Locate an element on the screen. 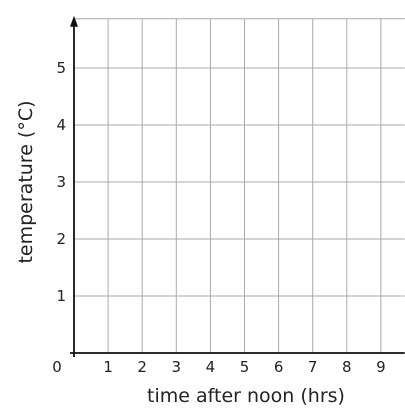 Image resolution: width=405 pixels, height=408 pixels. y-tick-label-2: 2 is located at coordinates (61, 239).